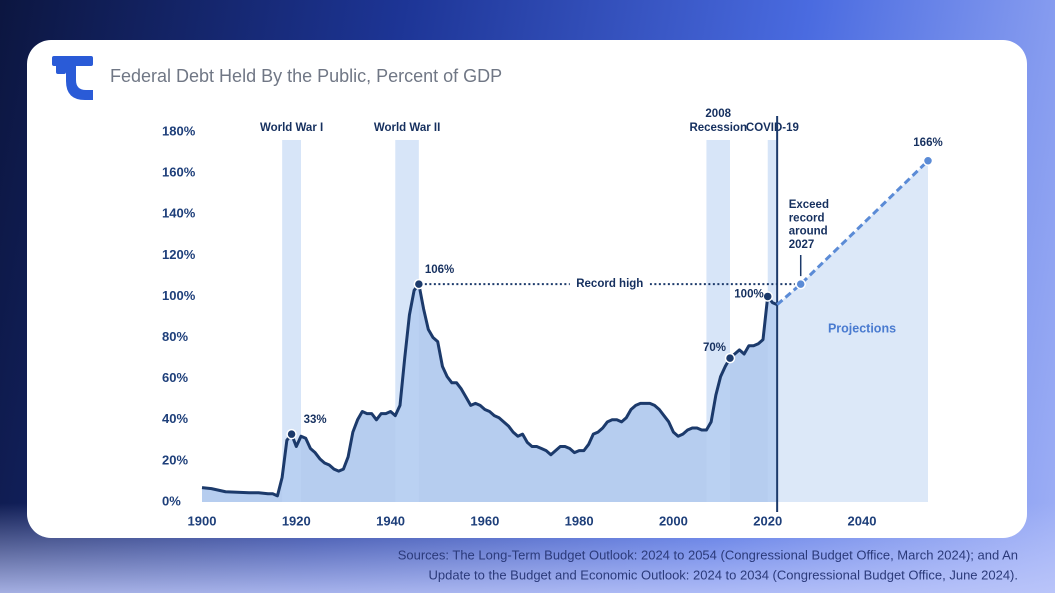  I want to click on highlight-label: 166%, so click(927, 143).